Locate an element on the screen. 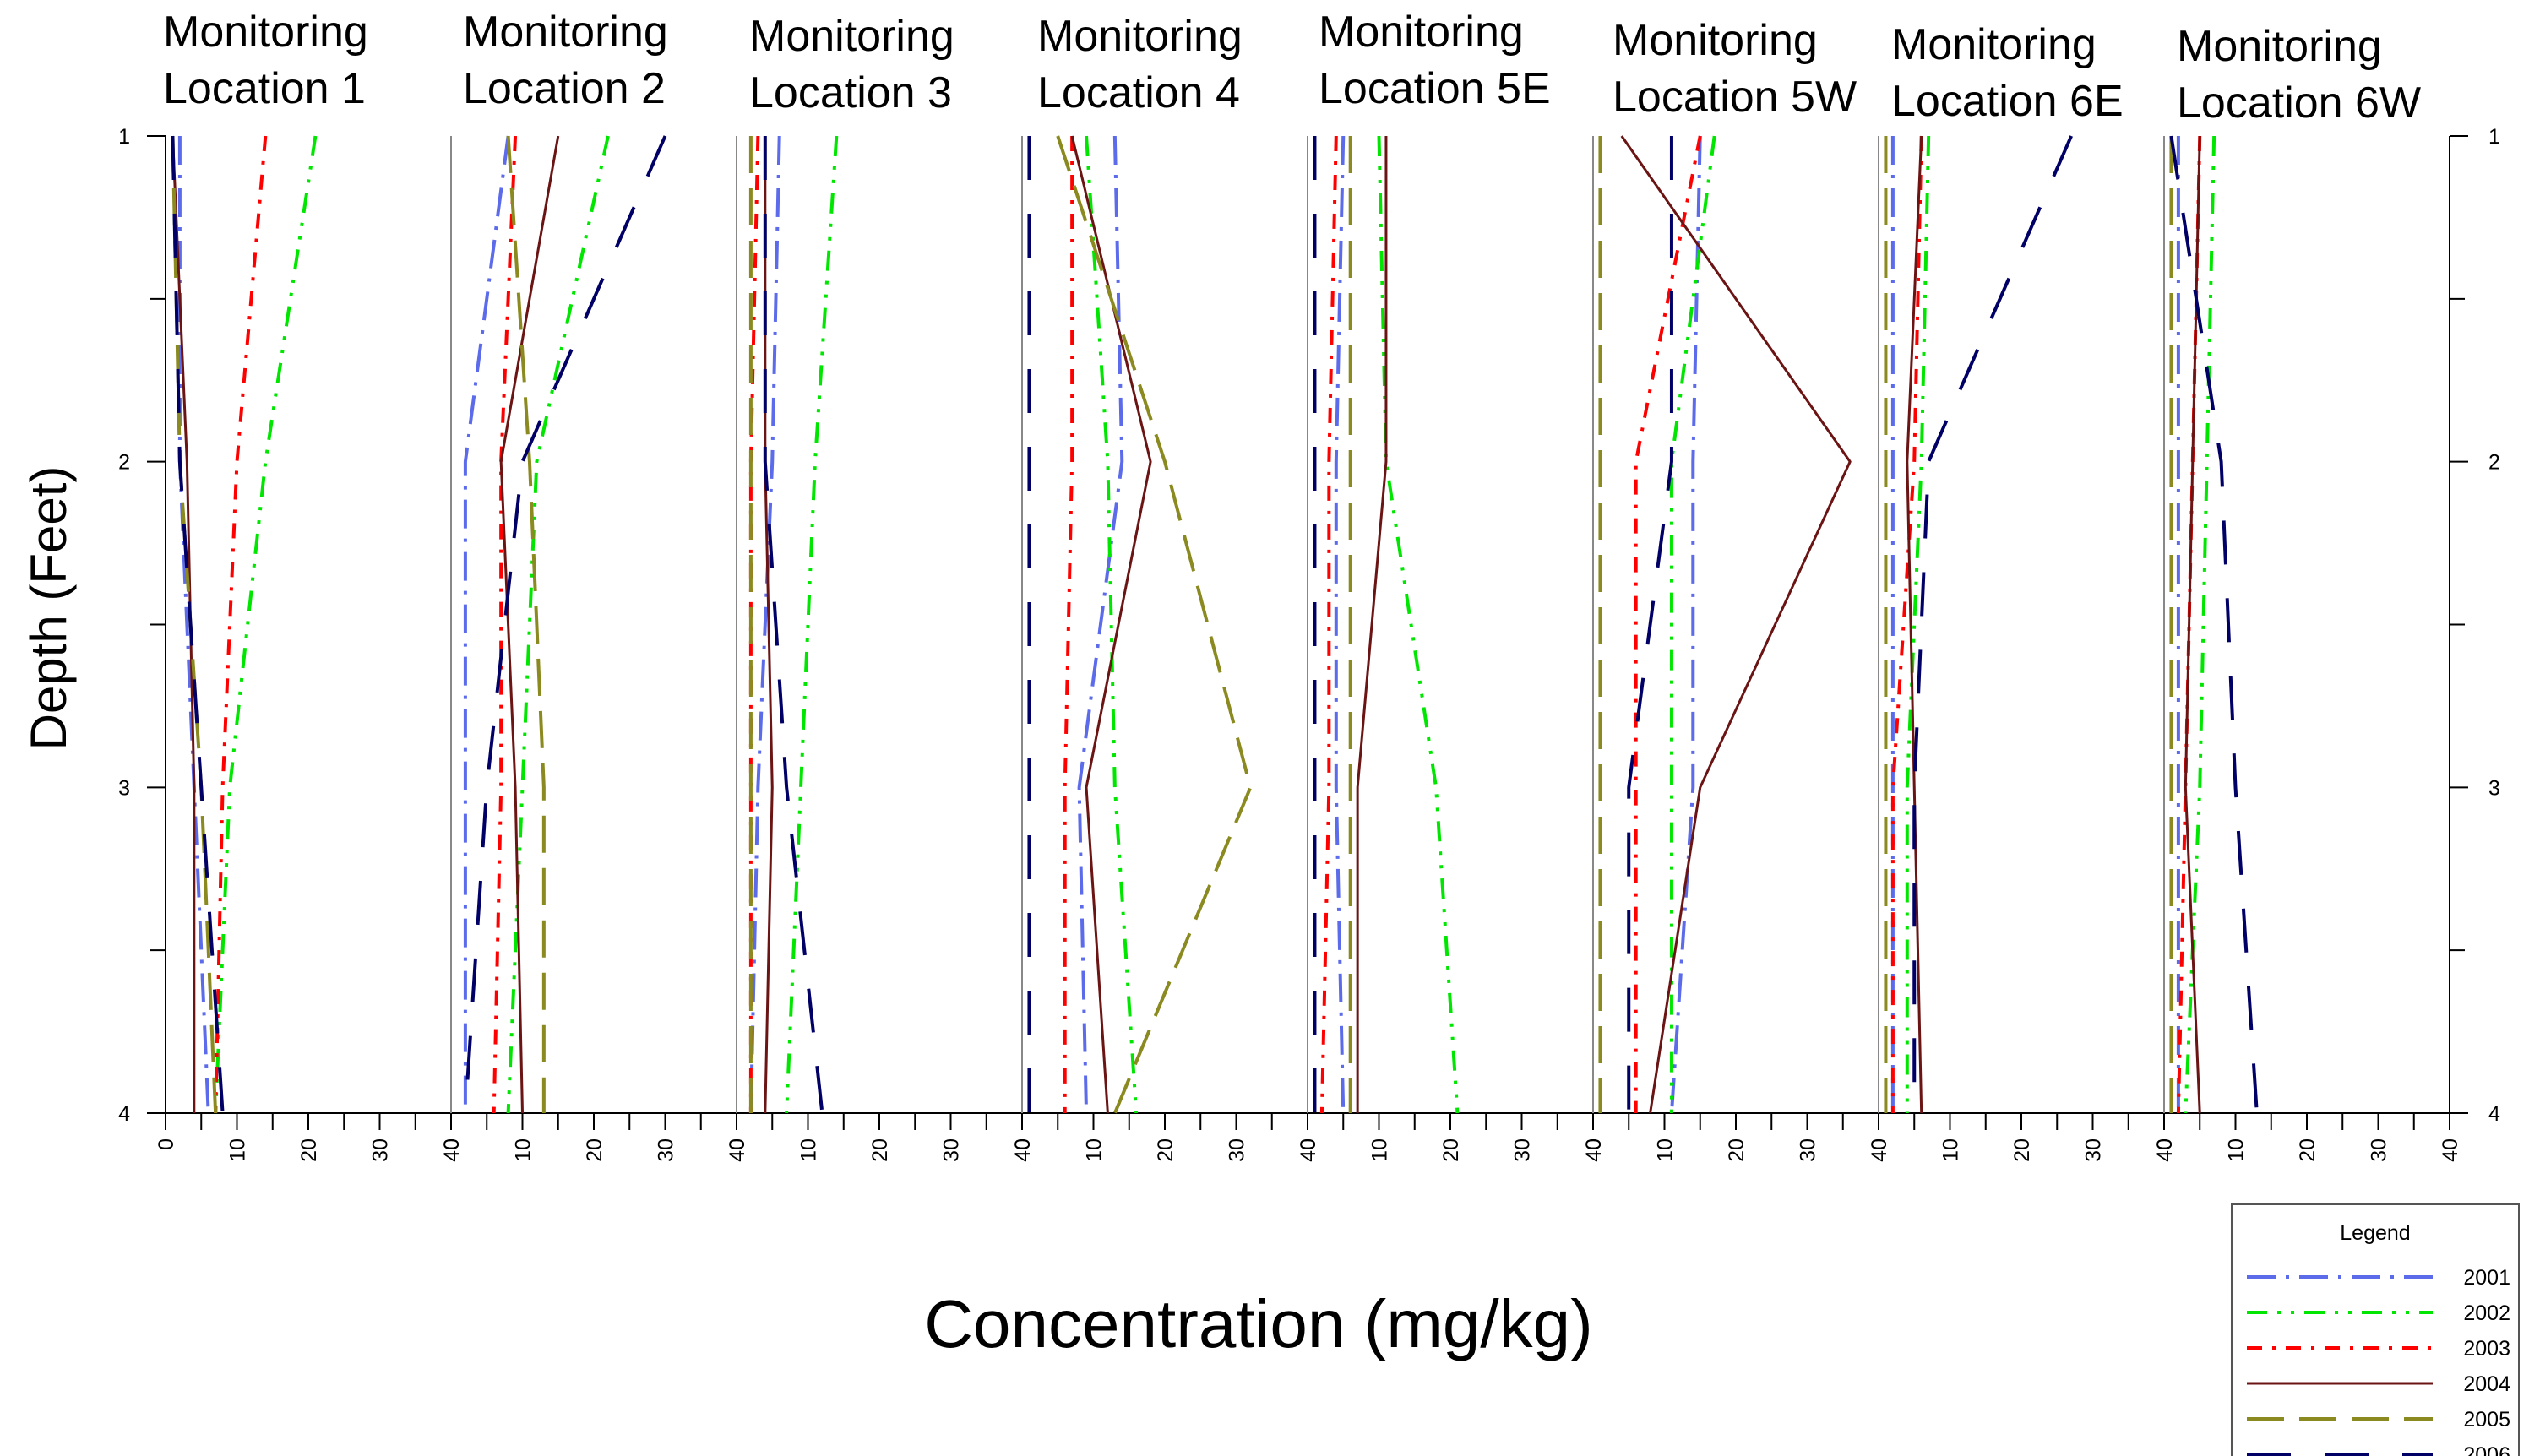 The width and height of the screenshot is (2529, 1456). panel-2: 0 10 20 30 40 Monitoring Location 2 is located at coordinates (594, 585).